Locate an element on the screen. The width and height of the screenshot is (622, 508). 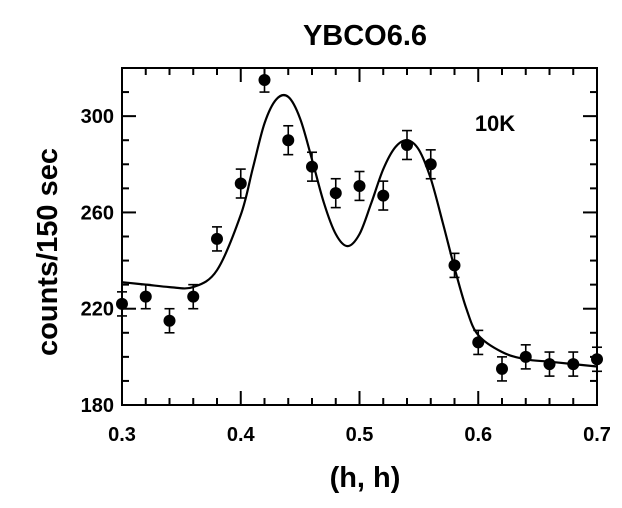
x-tick-label: 0.6 is located at coordinates (478, 435).